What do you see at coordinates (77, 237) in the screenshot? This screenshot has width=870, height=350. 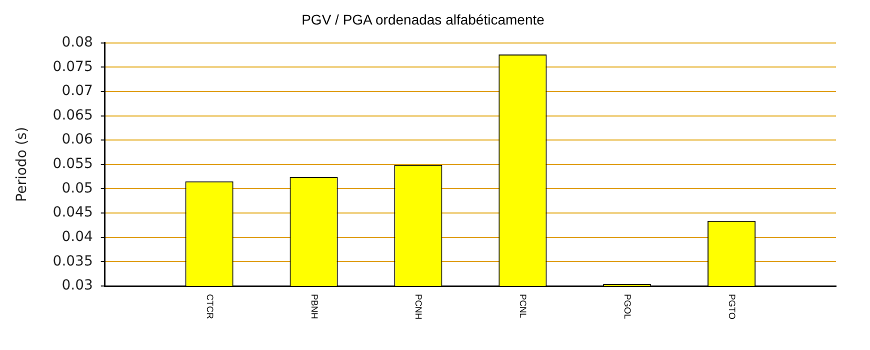 I see `y-tick-label: 0.04` at bounding box center [77, 237].